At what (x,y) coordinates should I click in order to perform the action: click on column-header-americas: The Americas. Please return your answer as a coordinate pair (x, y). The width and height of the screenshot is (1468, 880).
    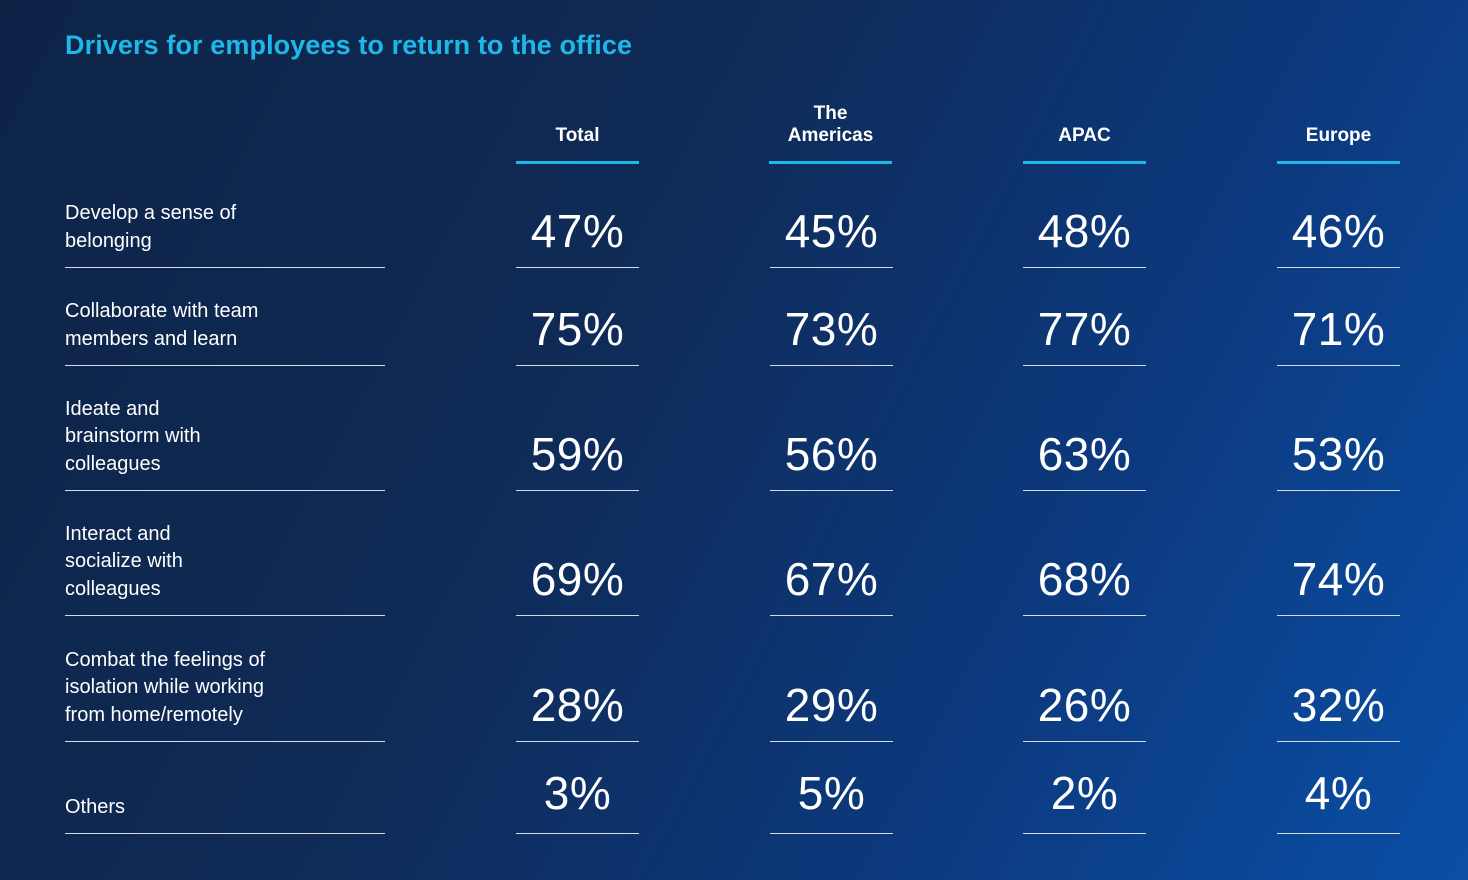
    Looking at the image, I should click on (830, 130).